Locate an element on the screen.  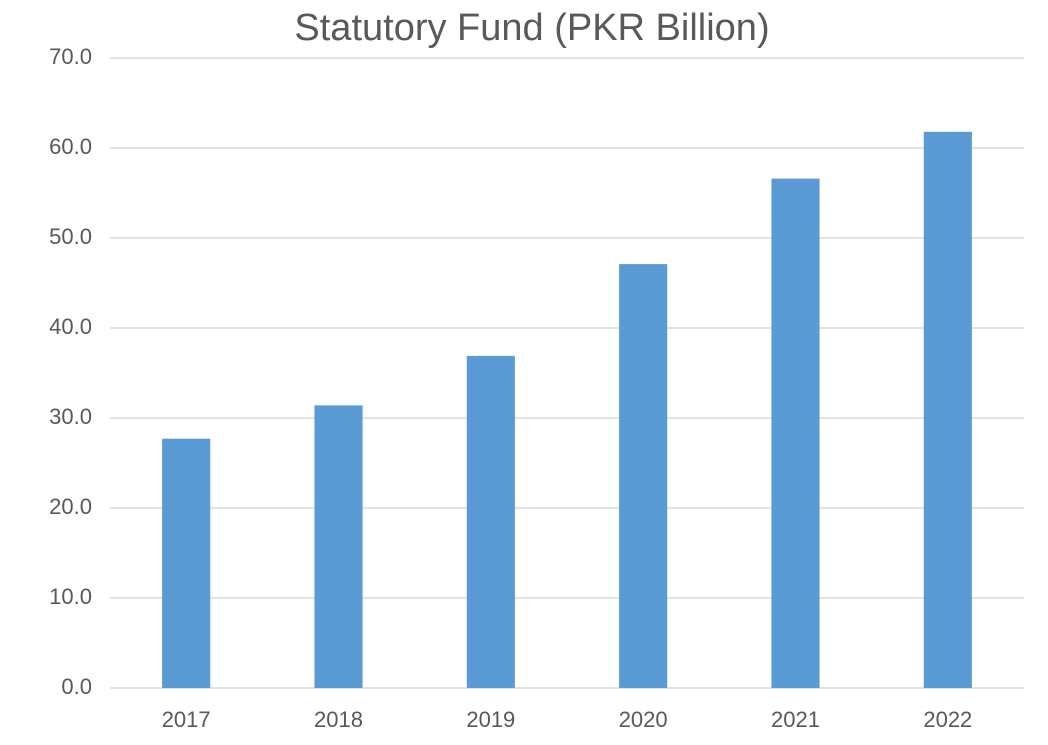
y-tick-label: 20.0 is located at coordinates (70, 506).